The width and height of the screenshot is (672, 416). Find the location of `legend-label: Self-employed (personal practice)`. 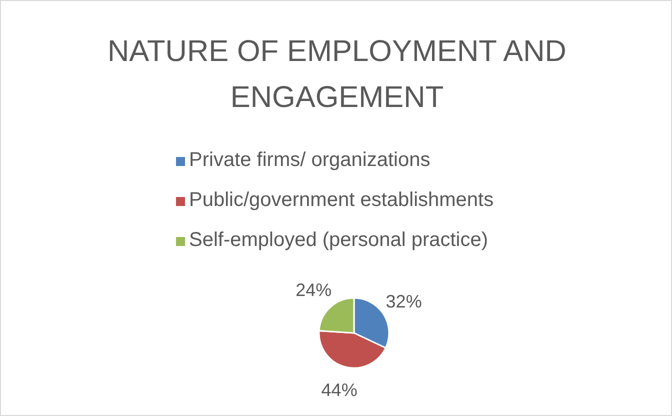

legend-label: Self-employed (personal practice) is located at coordinates (338, 240).